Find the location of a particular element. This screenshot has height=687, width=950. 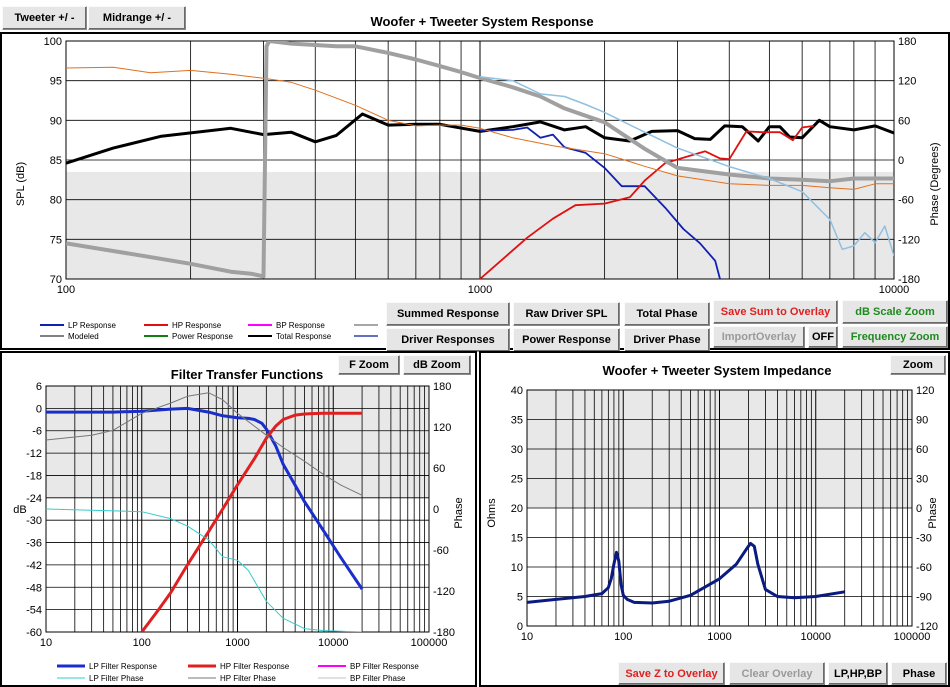

y-tick-label: 75 is located at coordinates (56, 240).